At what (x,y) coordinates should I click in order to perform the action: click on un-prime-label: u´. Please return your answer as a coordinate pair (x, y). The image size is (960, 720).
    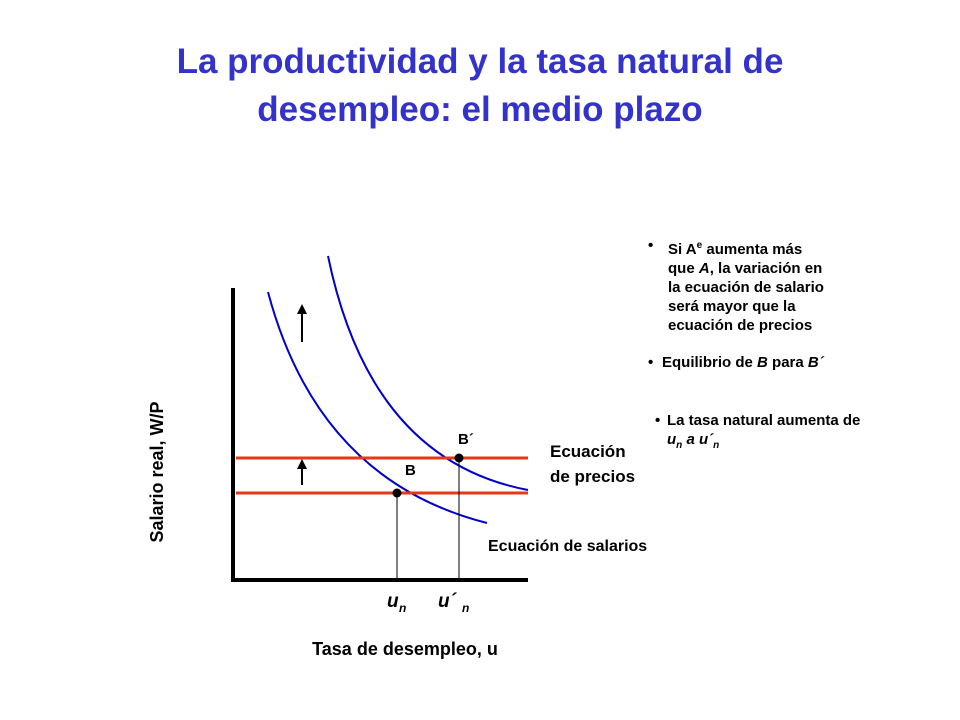
    Looking at the image, I should click on (448, 601).